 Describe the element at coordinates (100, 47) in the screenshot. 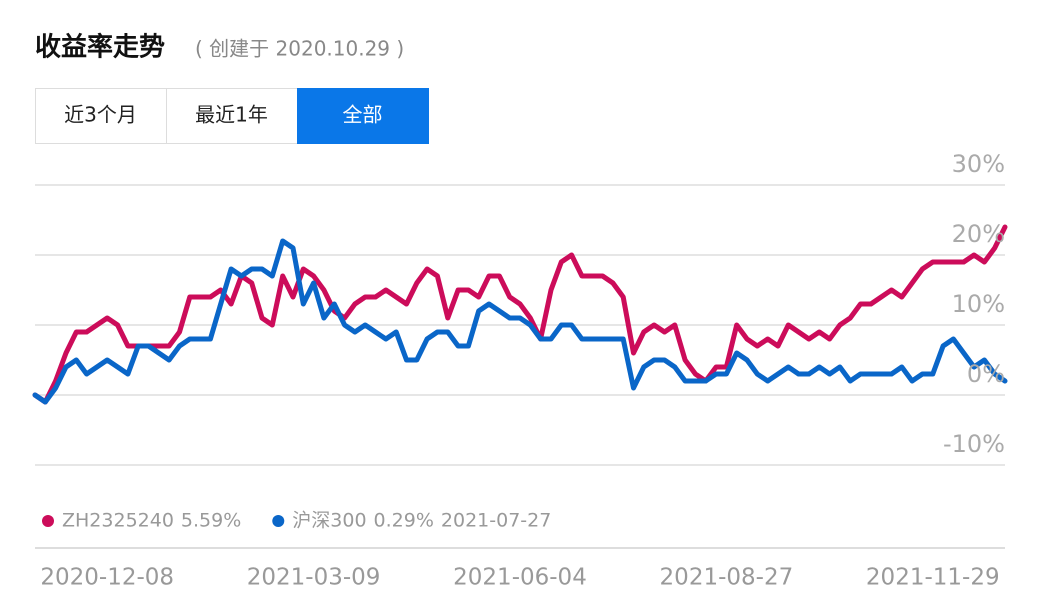

I see `title: 收益率走势` at that location.